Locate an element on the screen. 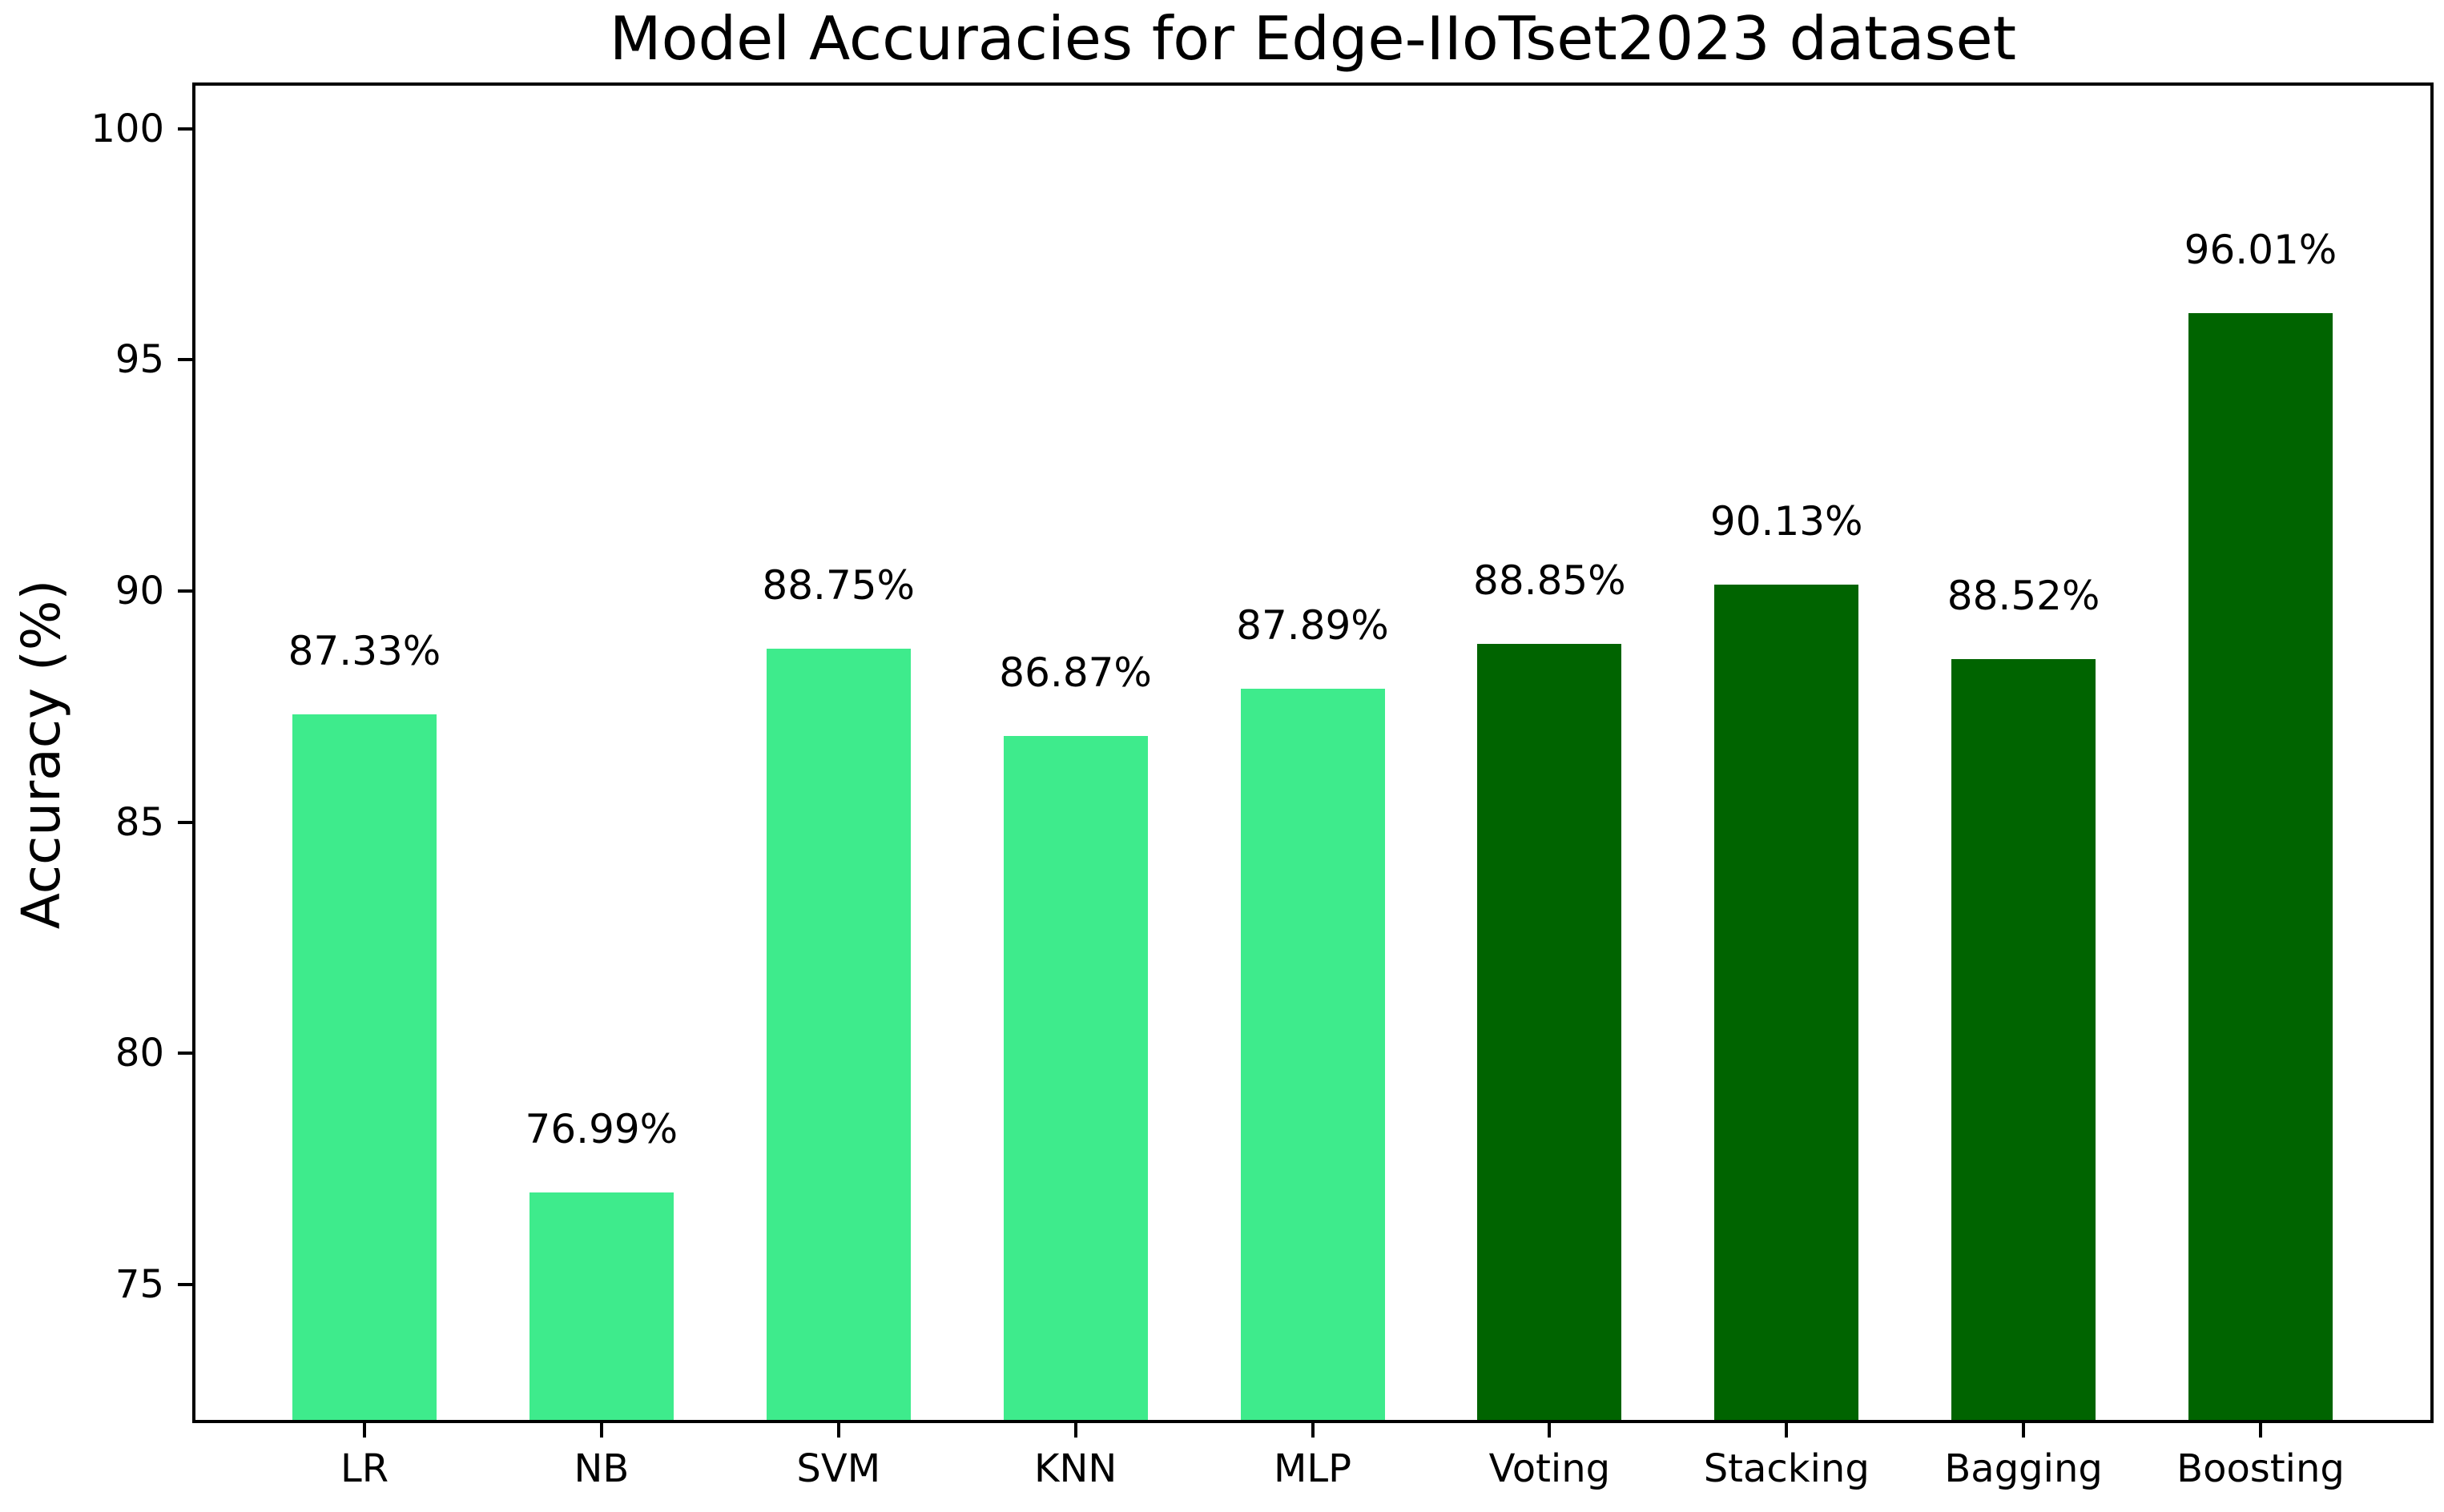 This screenshot has width=2444, height=1512. y-axis-label: Accuracy (%) is located at coordinates (41, 754).